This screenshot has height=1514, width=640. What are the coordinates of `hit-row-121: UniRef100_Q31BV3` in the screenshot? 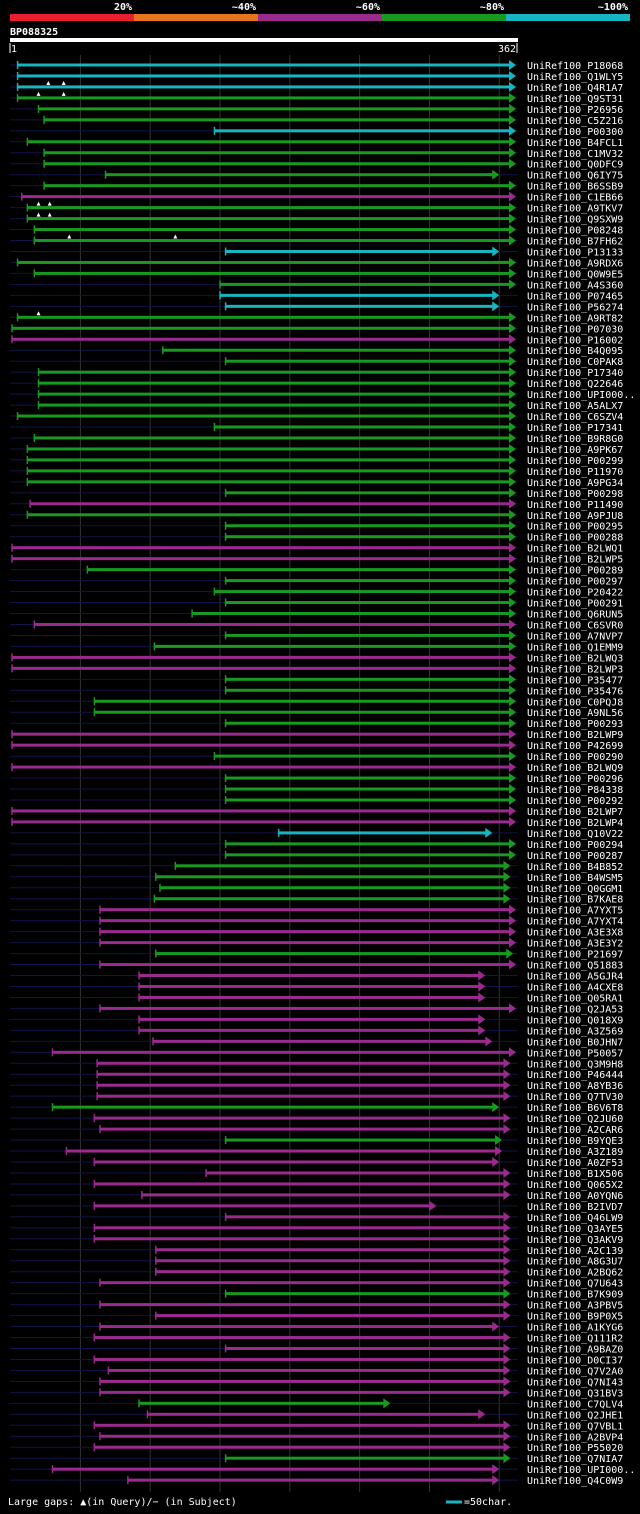 It's located at (316, 1393).